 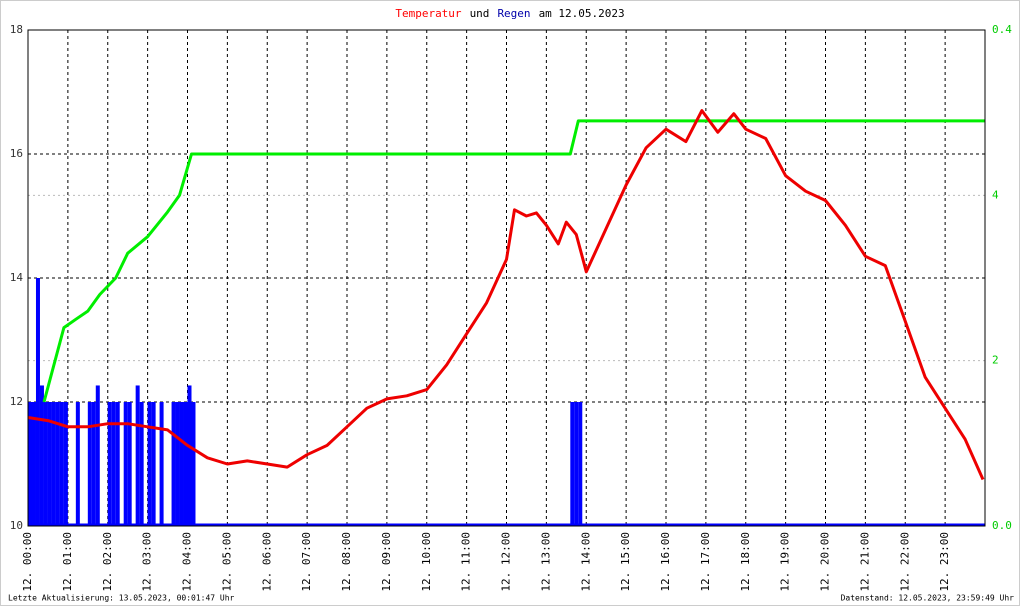 What do you see at coordinates (16, 29) in the screenshot?
I see `y-tick-label: 18` at bounding box center [16, 29].